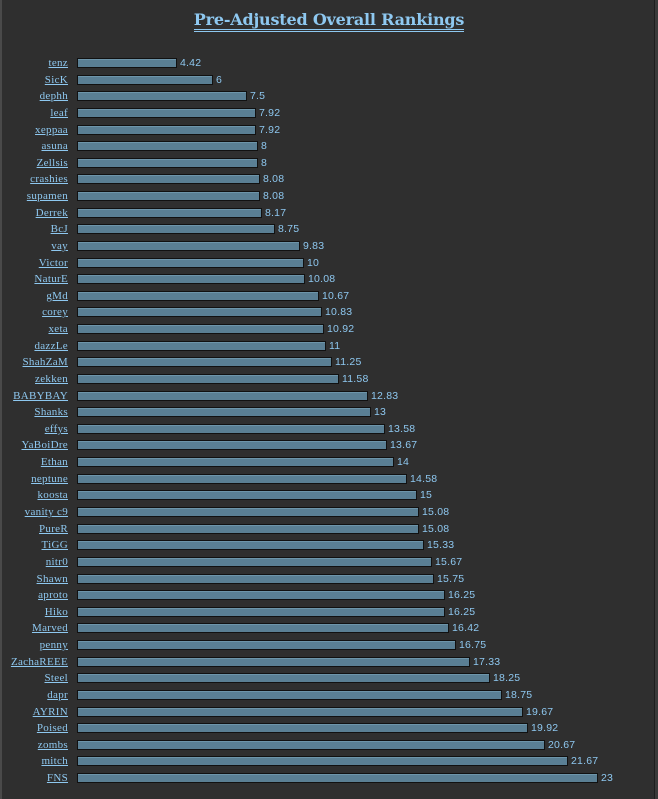  Describe the element at coordinates (329, 80) in the screenshot. I see `chart-row: SicK 6` at that location.